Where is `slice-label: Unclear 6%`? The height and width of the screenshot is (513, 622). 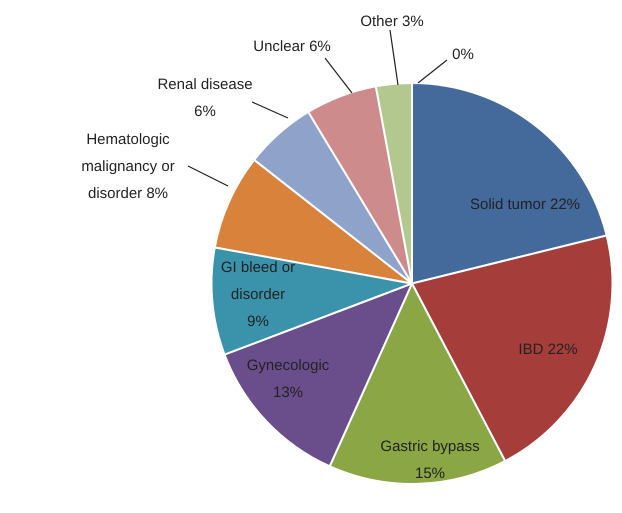
slice-label: Unclear 6% is located at coordinates (292, 47).